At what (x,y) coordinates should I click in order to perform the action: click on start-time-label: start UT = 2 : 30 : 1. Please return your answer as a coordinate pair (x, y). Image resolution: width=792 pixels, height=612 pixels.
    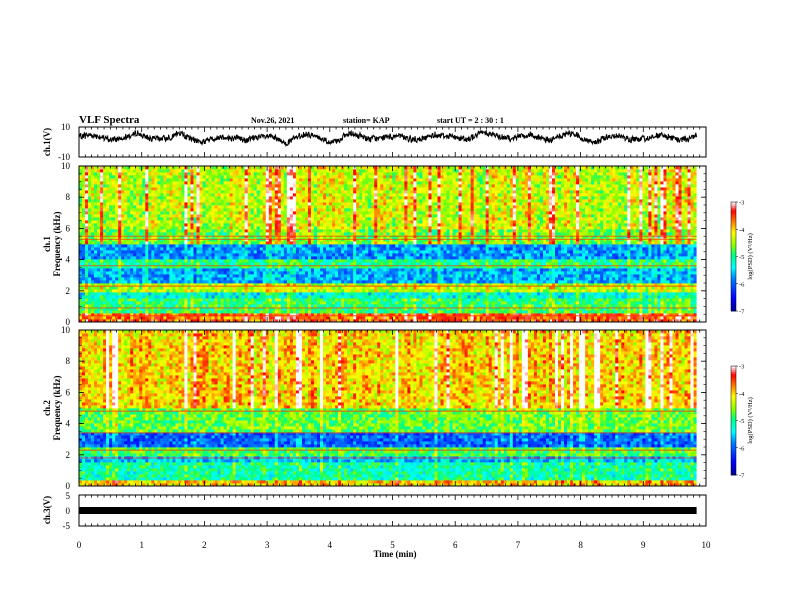
    Looking at the image, I should click on (470, 120).